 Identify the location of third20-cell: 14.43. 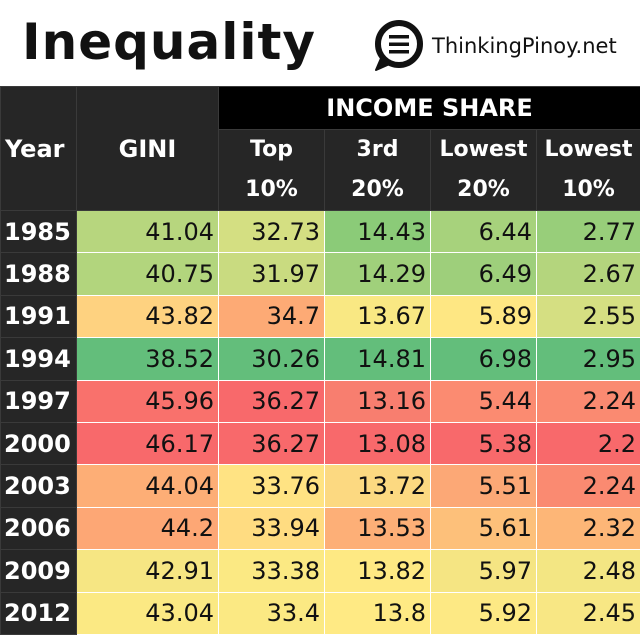
(377, 231).